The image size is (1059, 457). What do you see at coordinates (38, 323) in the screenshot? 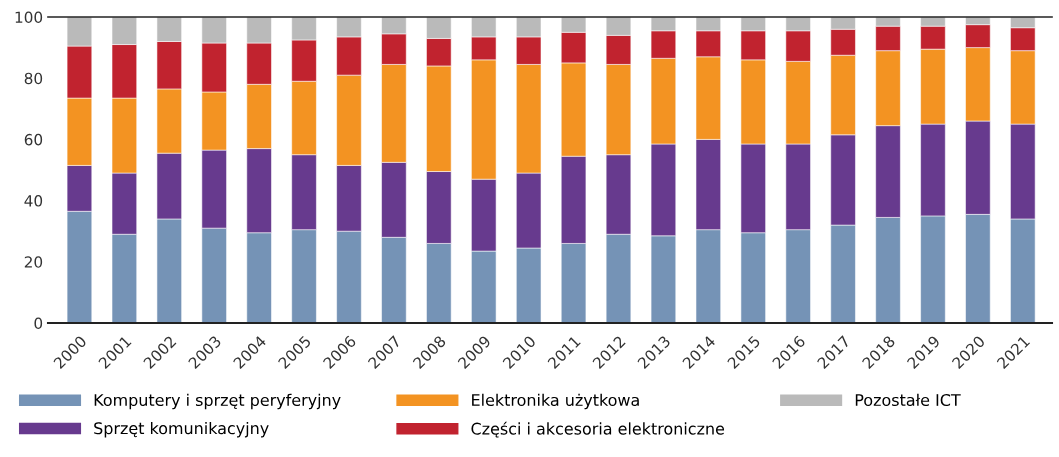
I see `y-tick-label: 0` at bounding box center [38, 323].